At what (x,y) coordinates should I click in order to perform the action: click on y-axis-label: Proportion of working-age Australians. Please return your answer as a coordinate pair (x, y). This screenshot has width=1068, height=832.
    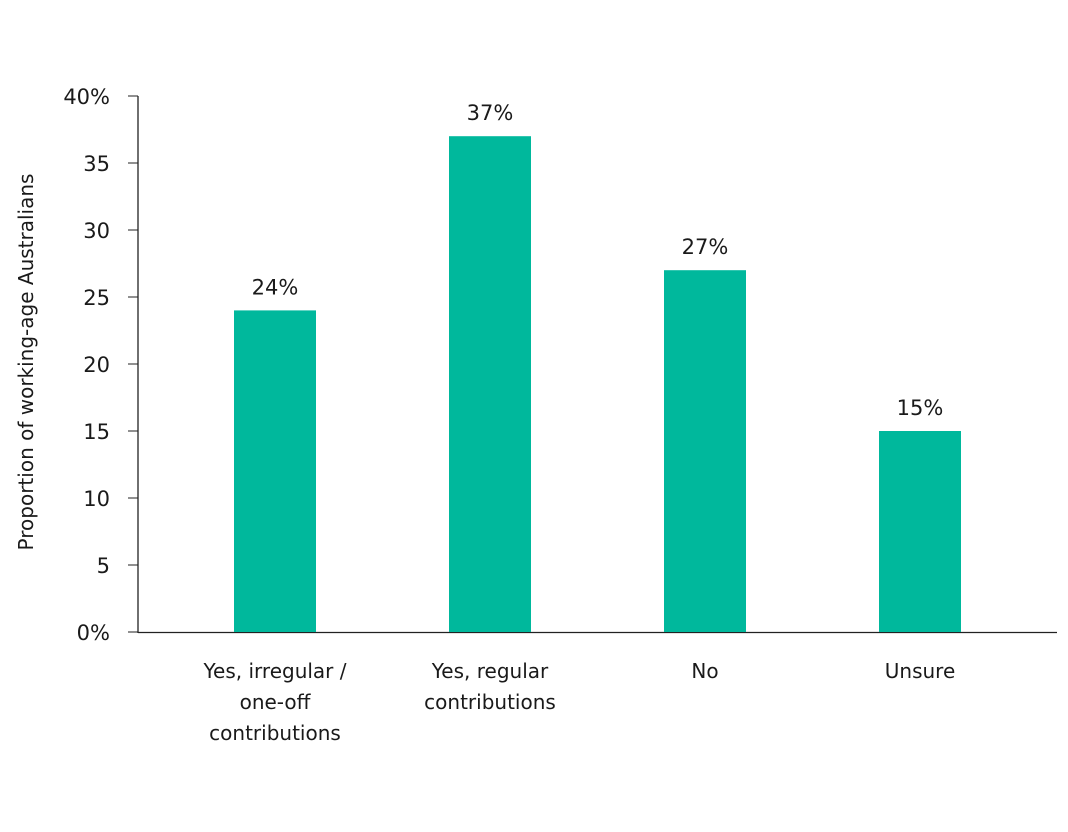
    Looking at the image, I should click on (26, 362).